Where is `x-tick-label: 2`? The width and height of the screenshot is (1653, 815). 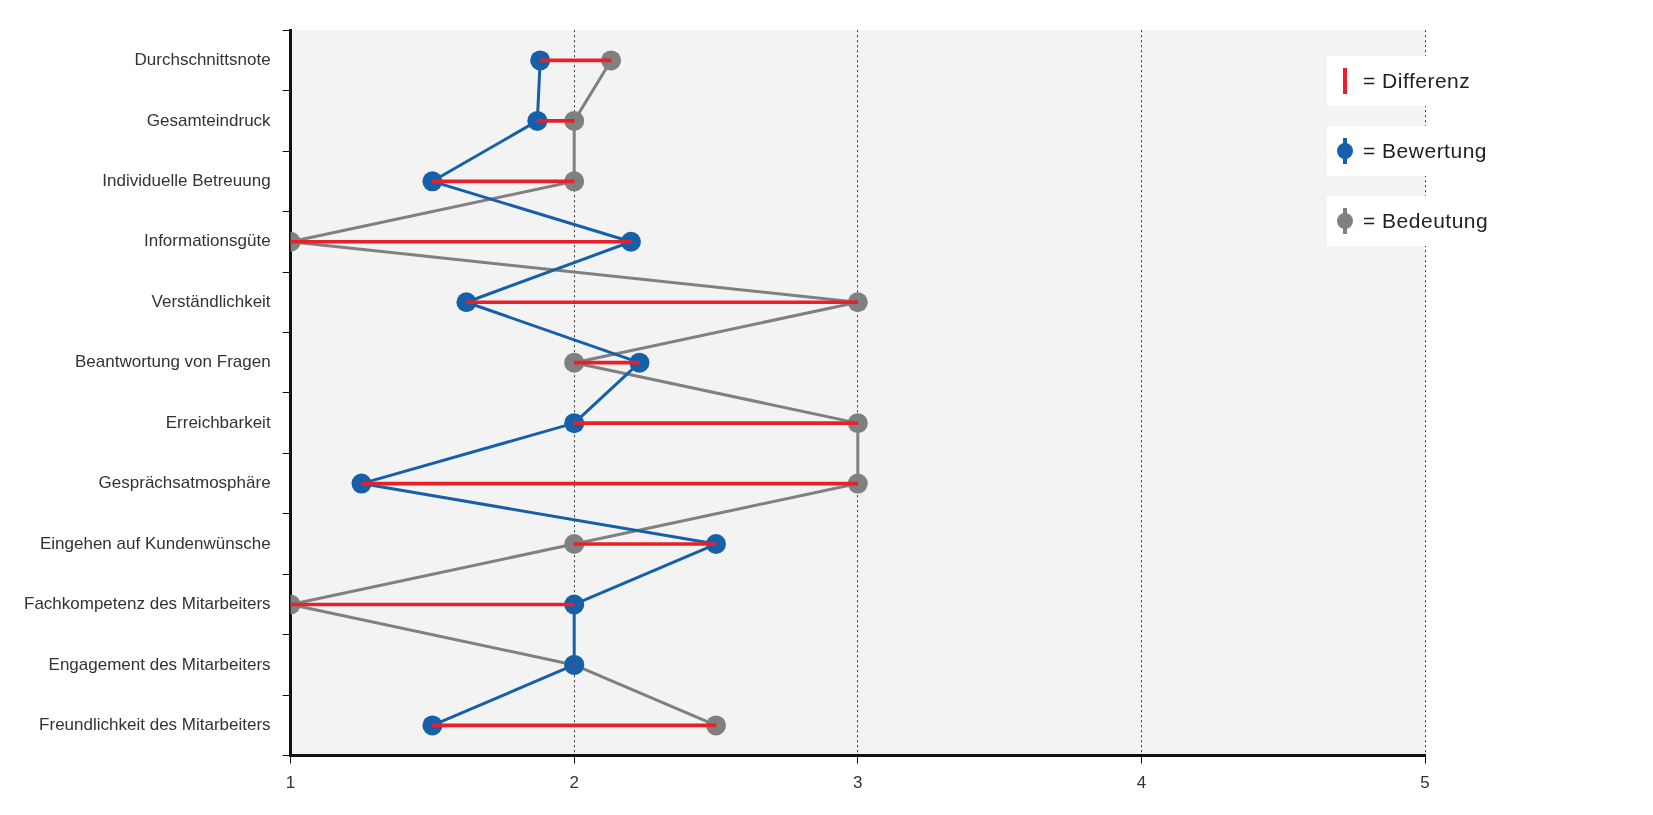
x-tick-label: 2 is located at coordinates (574, 783).